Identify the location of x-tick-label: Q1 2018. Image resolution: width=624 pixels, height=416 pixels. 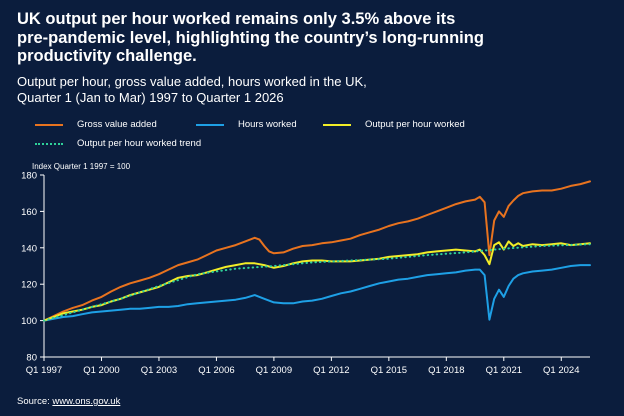
(446, 370).